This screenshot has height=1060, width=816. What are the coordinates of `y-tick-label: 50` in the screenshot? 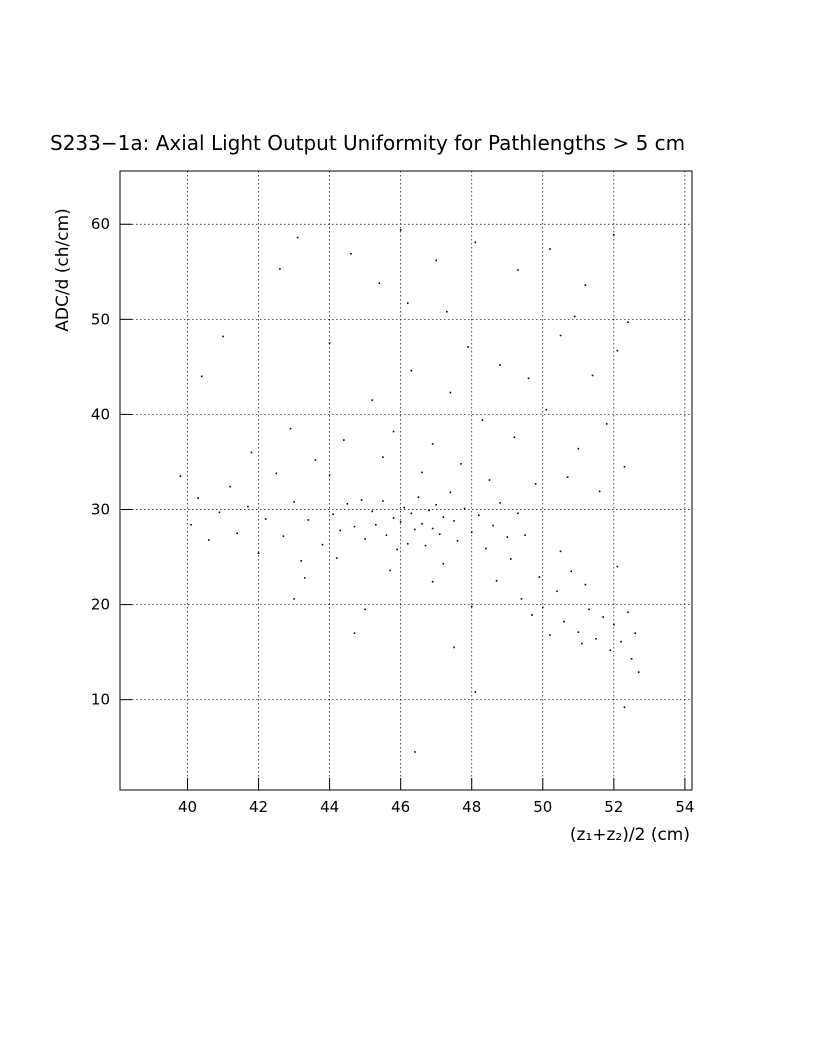 It's located at (100, 319).